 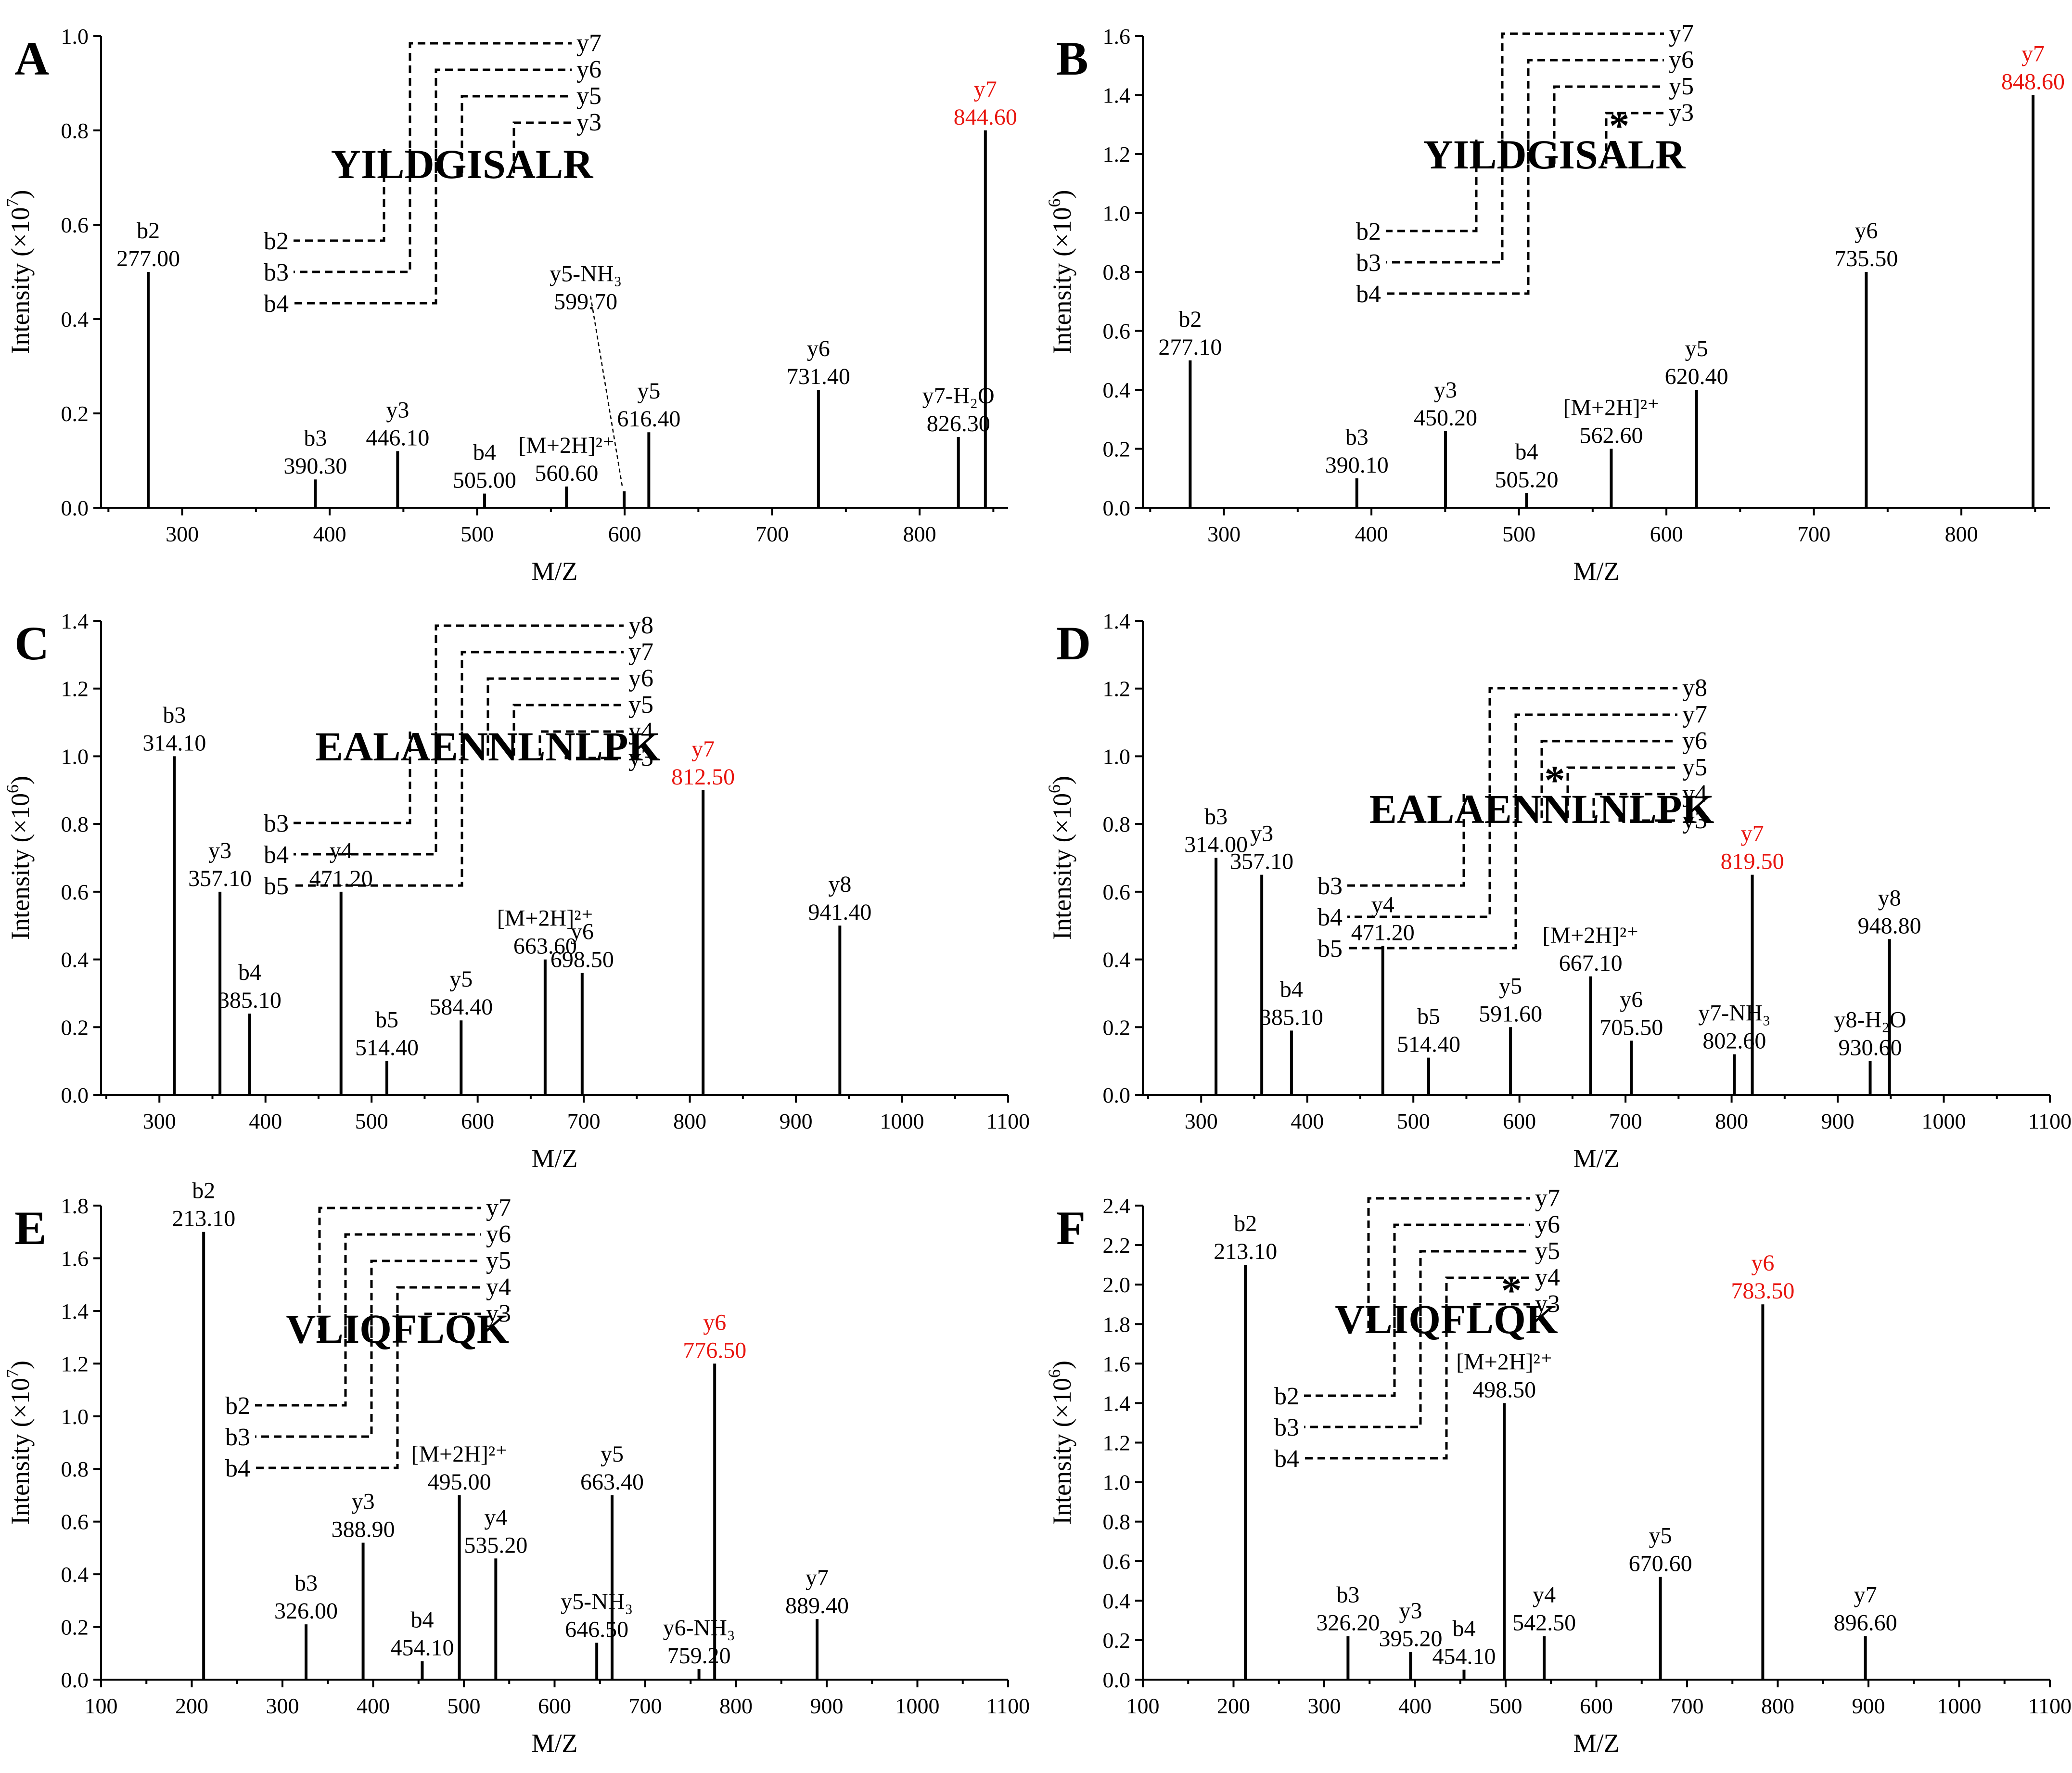 What do you see at coordinates (75, 1206) in the screenshot?
I see `y-tick-label: 1.8` at bounding box center [75, 1206].